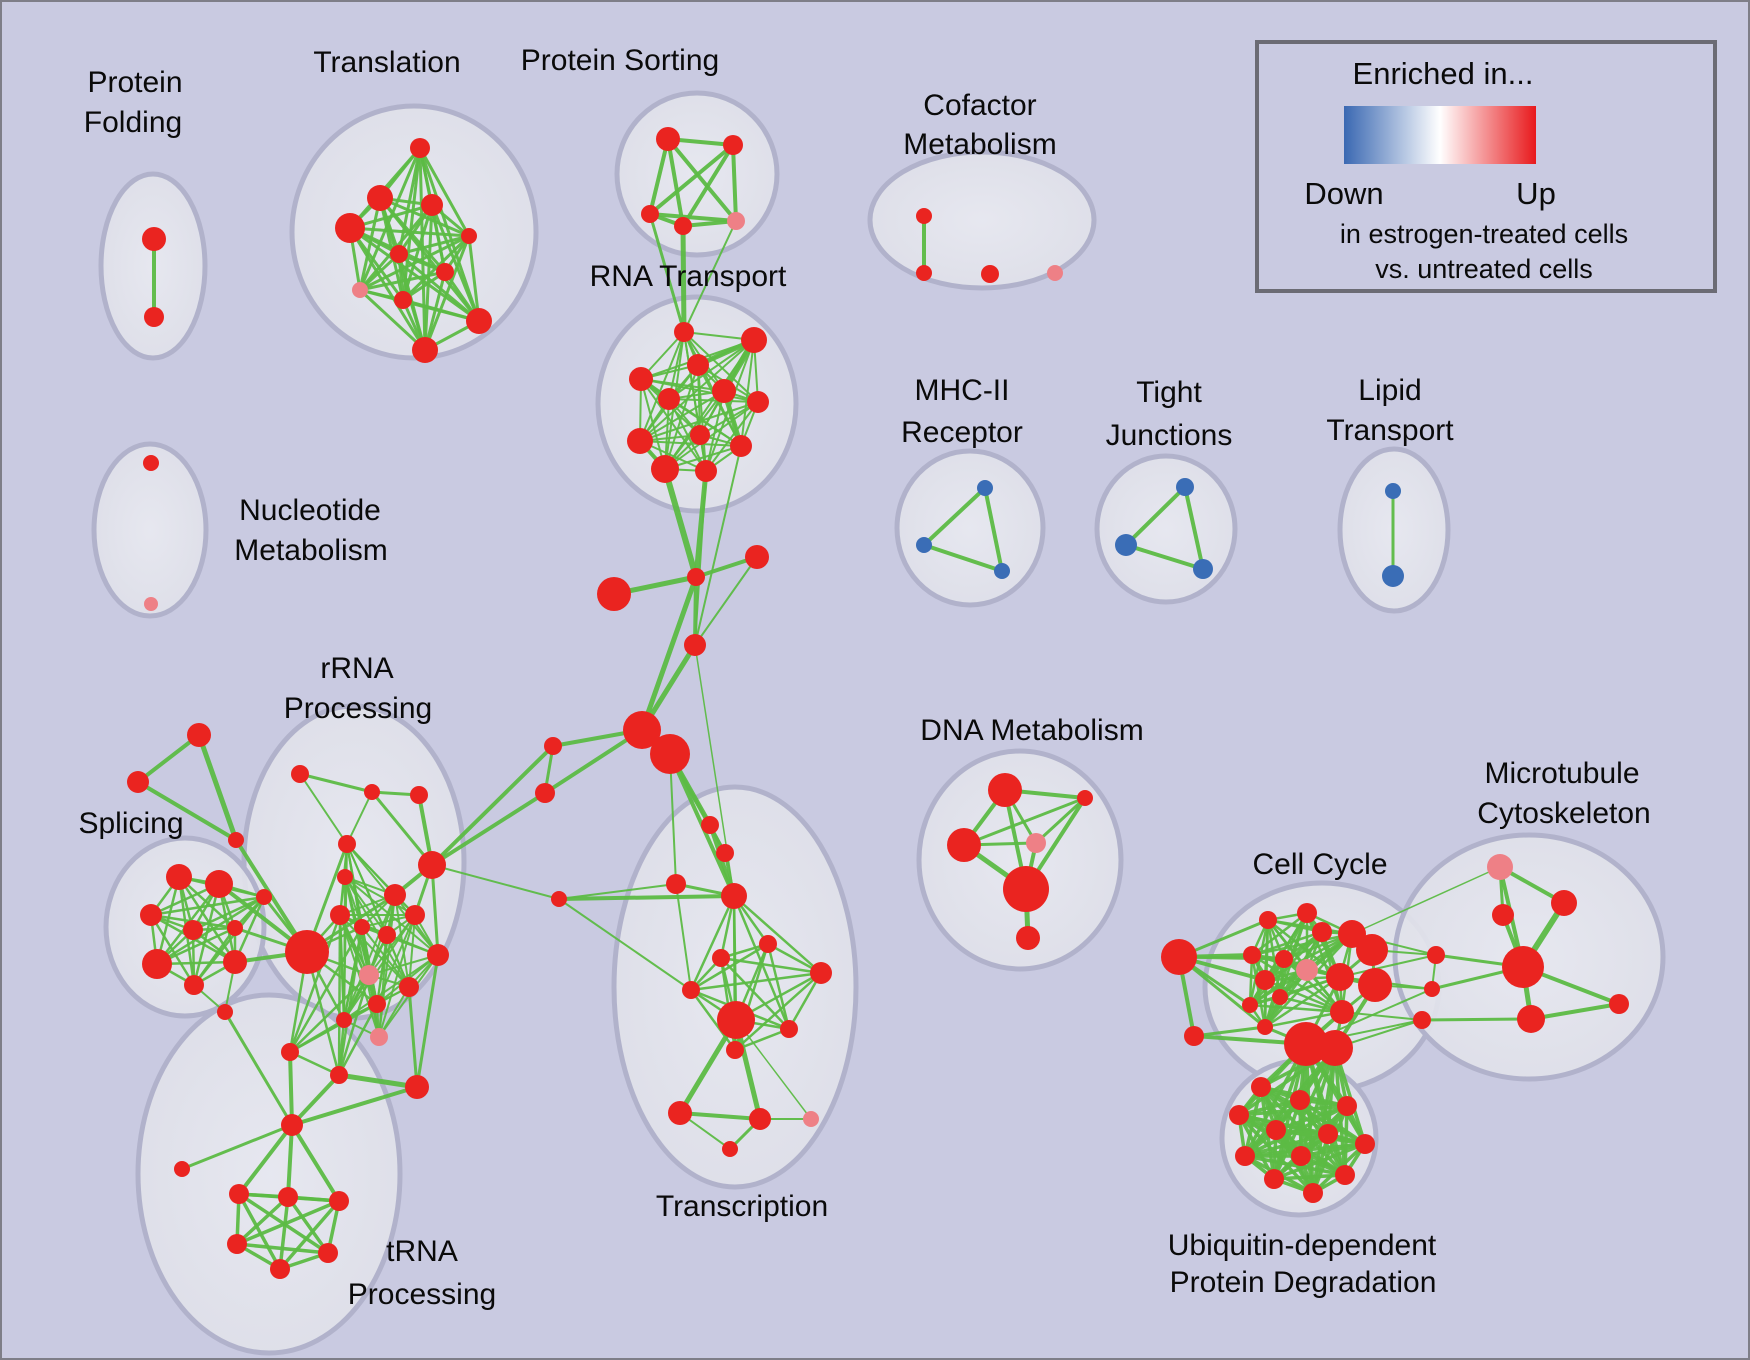 Image resolution: width=1750 pixels, height=1360 pixels. What do you see at coordinates (133, 122) in the screenshot?
I see `cluster-protein-folding-label-line2: Folding` at bounding box center [133, 122].